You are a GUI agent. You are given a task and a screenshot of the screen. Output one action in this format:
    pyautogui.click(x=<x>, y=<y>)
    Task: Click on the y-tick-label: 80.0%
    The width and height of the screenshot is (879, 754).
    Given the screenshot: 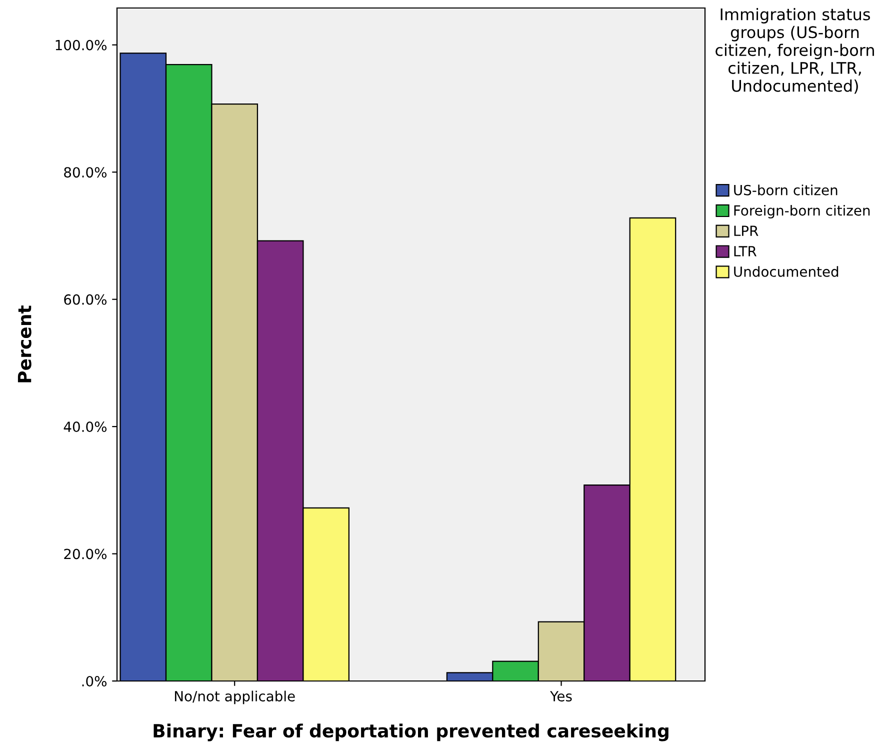 What is the action you would take?
    pyautogui.click(x=85, y=172)
    